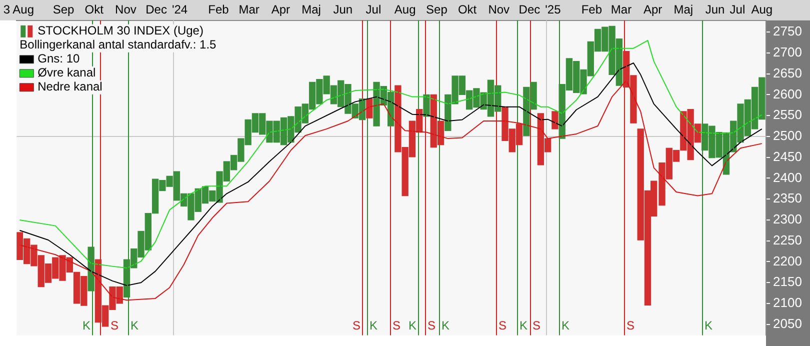  What do you see at coordinates (787, 177) in the screenshot?
I see `y-tick-label: 2400` at bounding box center [787, 177].